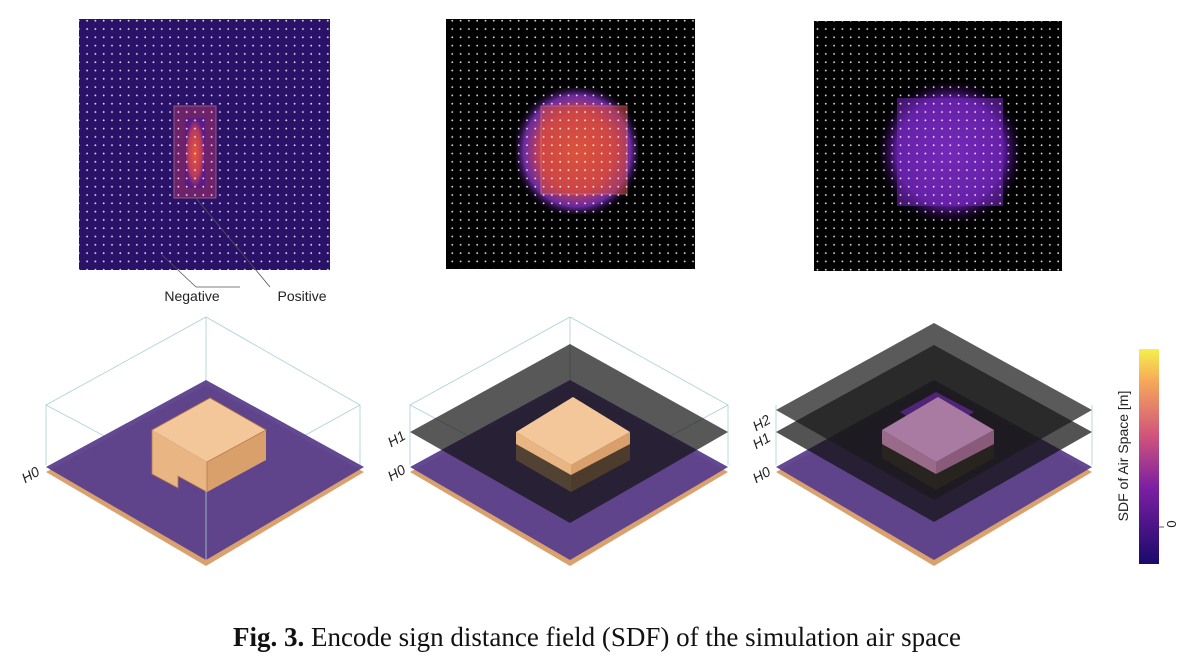 This screenshot has height=666, width=1194. I want to click on iso-view-h2, so click(934, 444).